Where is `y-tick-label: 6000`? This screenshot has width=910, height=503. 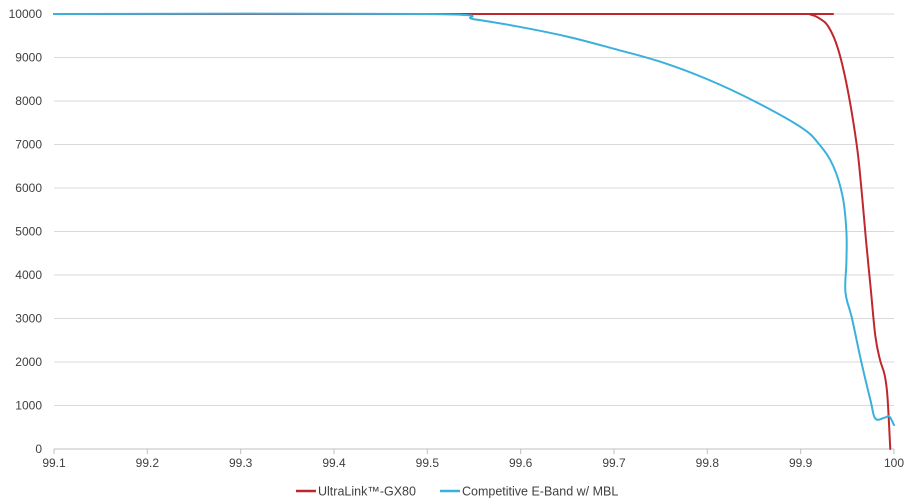
y-tick-label: 6000 is located at coordinates (28, 188).